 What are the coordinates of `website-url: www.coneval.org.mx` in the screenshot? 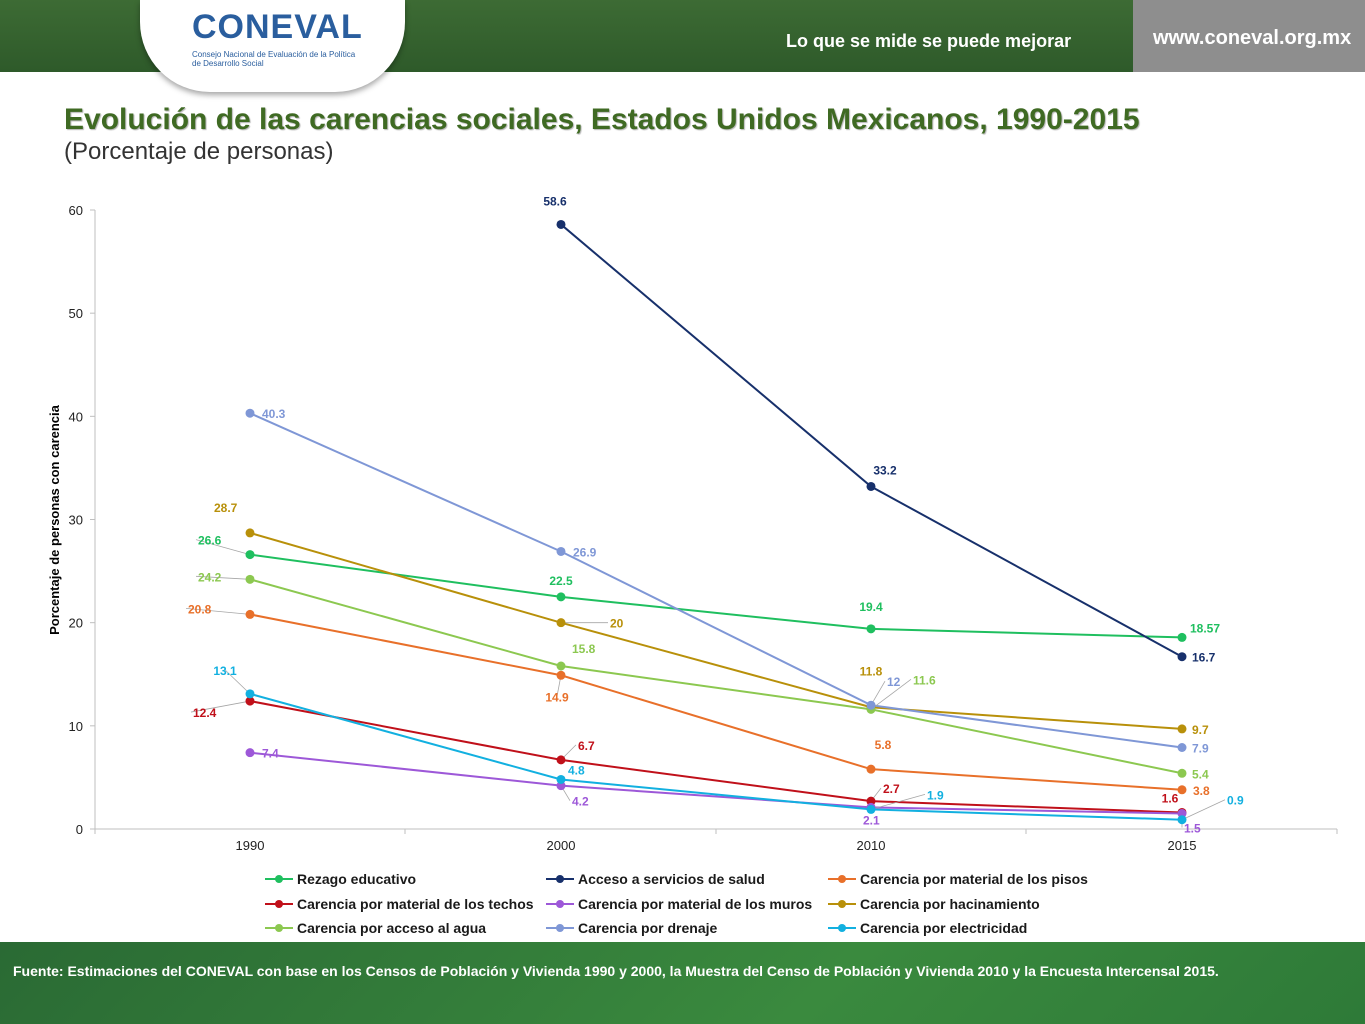 It's located at (1252, 38).